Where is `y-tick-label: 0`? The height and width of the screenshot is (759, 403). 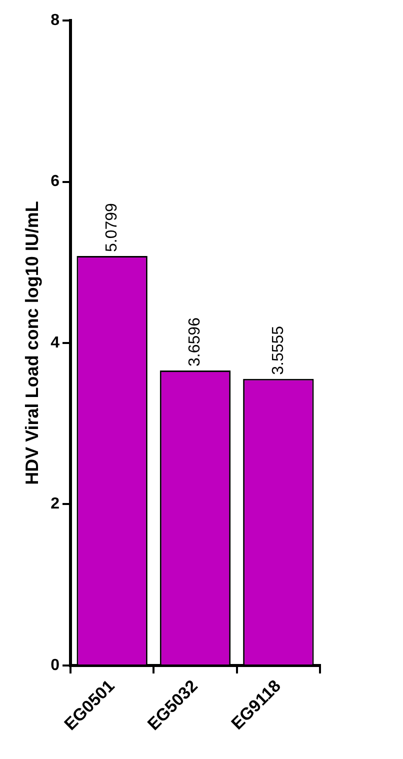
y-tick-label: 0 is located at coordinates (55, 665).